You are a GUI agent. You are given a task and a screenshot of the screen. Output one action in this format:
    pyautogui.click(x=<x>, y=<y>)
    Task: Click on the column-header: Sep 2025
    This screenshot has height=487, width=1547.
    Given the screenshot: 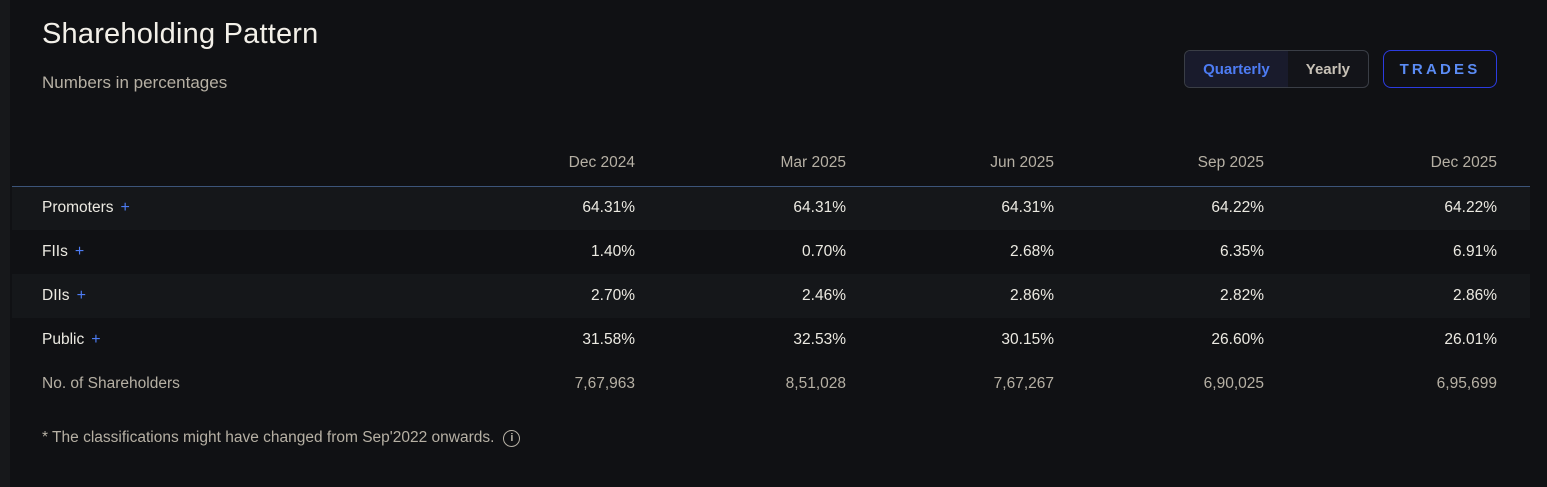 What is the action you would take?
    pyautogui.click(x=1175, y=163)
    